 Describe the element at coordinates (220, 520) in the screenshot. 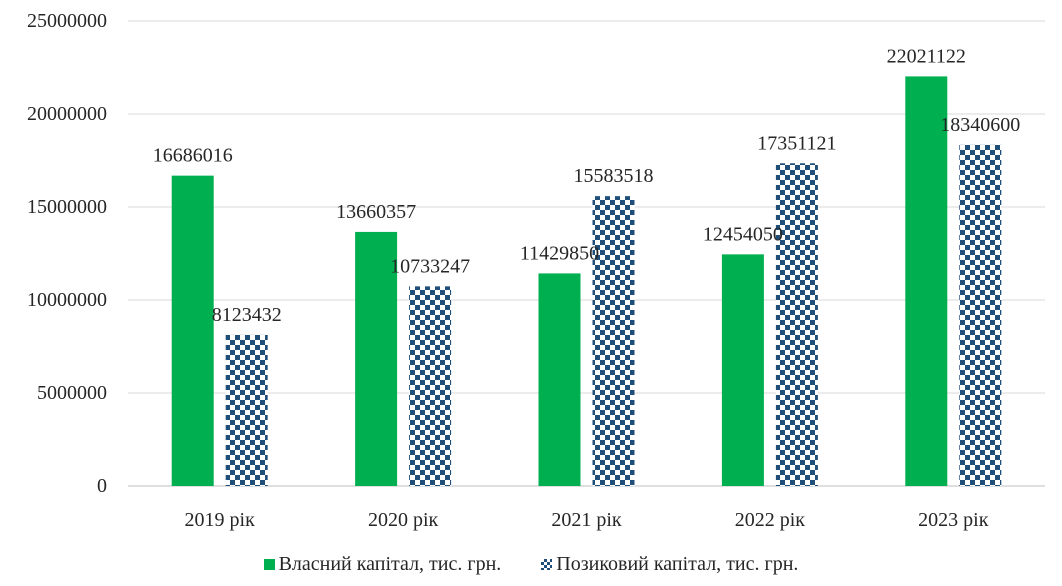

I see `x-tick-label: 2019 рік` at that location.